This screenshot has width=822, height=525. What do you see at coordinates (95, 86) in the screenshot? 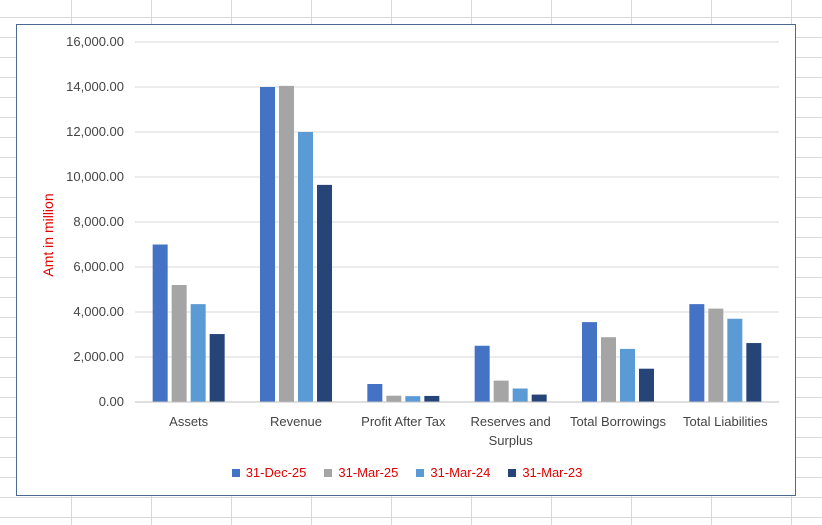
I see `y-tick-label: 14,000.00` at bounding box center [95, 86].